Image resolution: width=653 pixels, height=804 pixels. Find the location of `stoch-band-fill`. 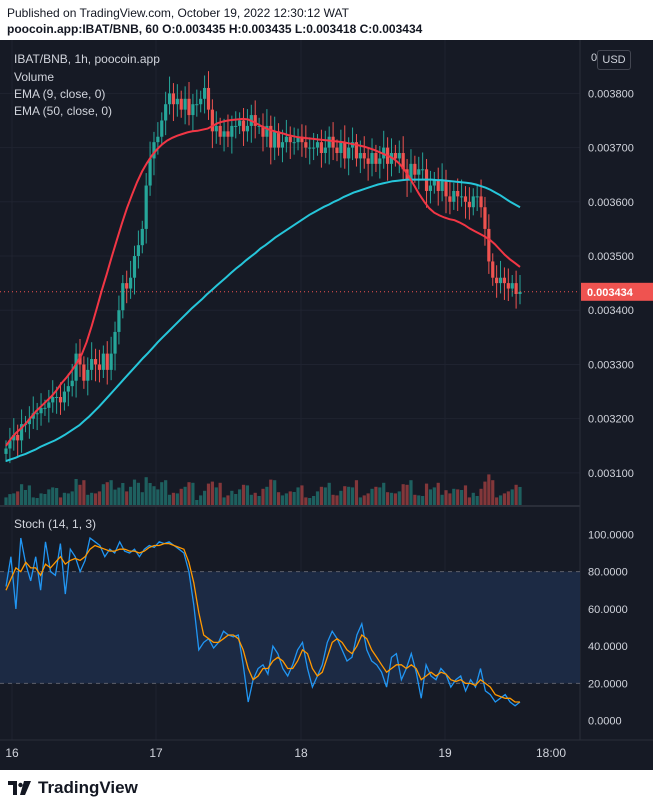

stoch-band-fill is located at coordinates (290, 627).